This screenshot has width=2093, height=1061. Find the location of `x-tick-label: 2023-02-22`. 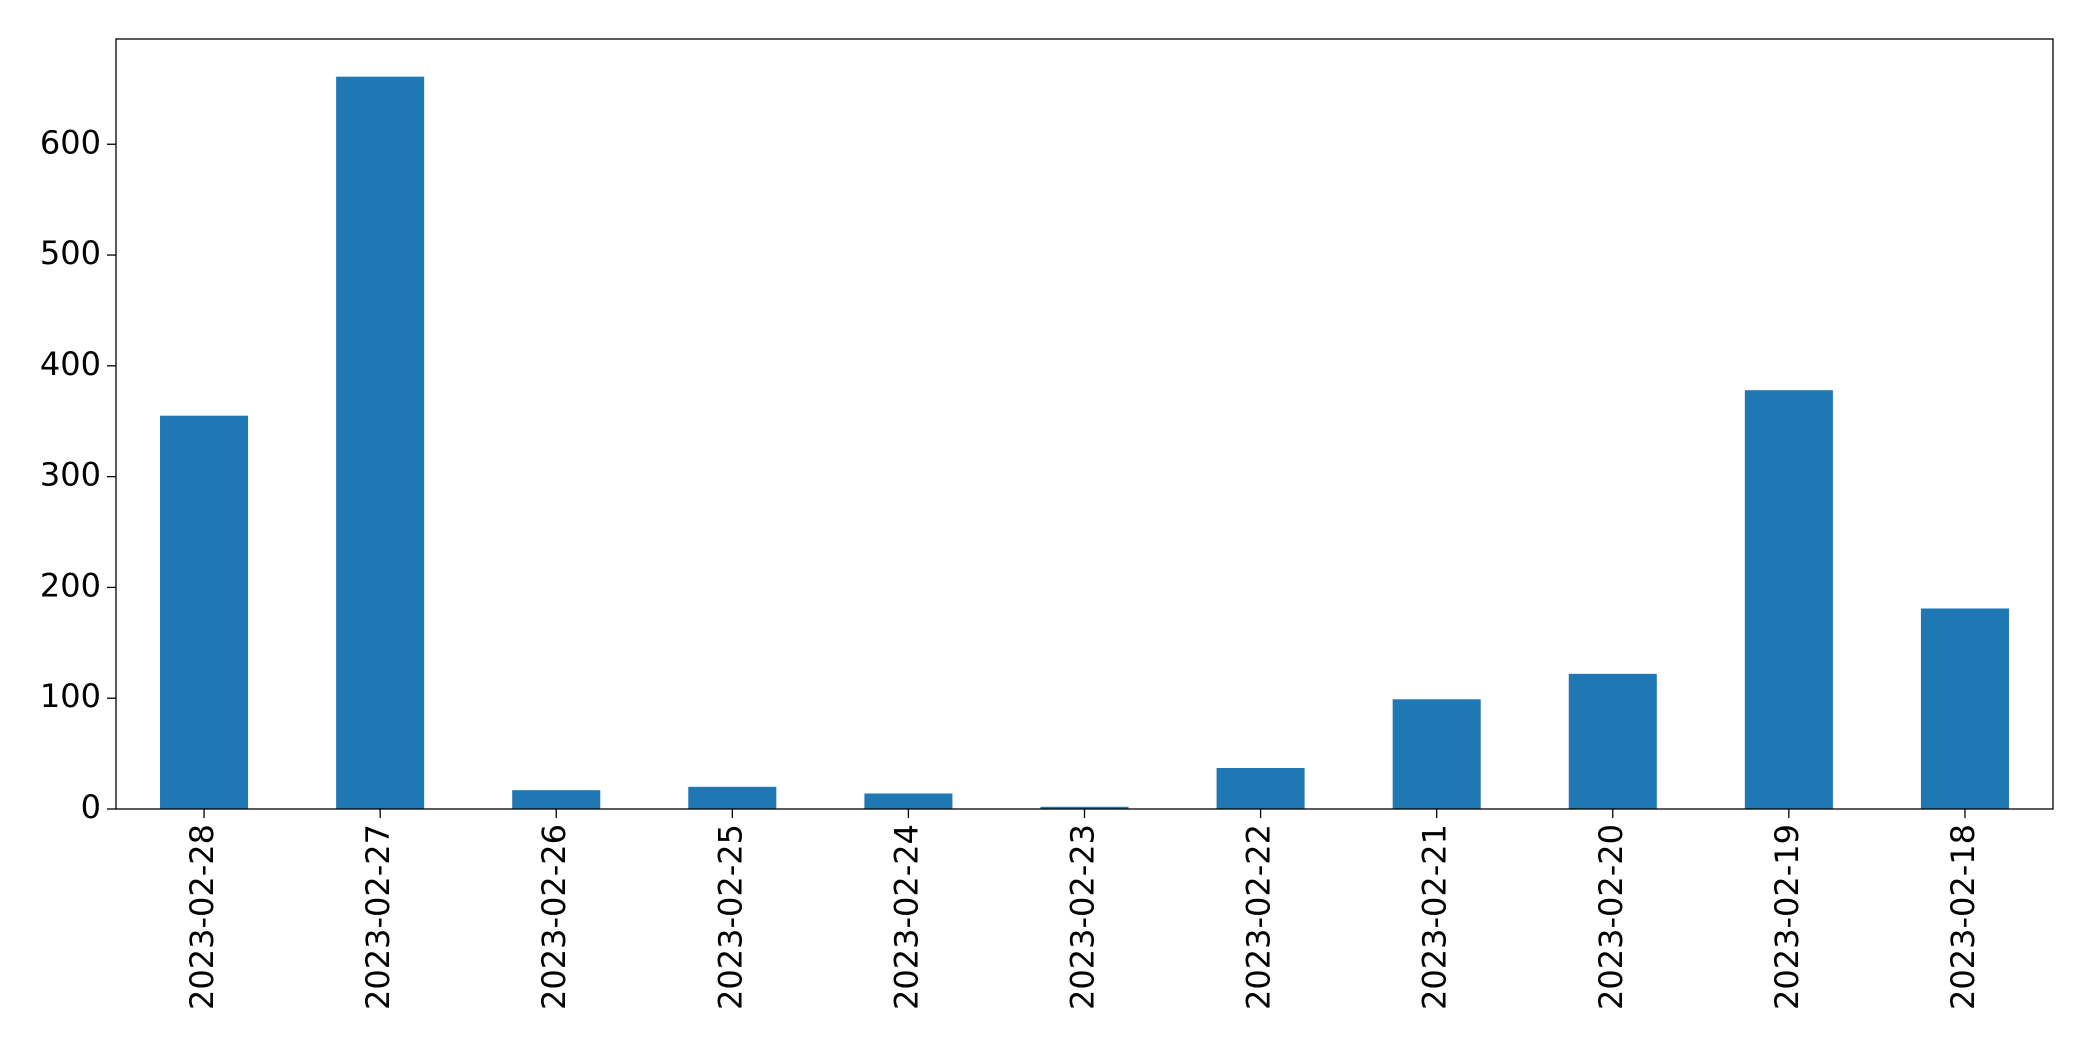

x-tick-label: 2023-02-22 is located at coordinates (1259, 917).